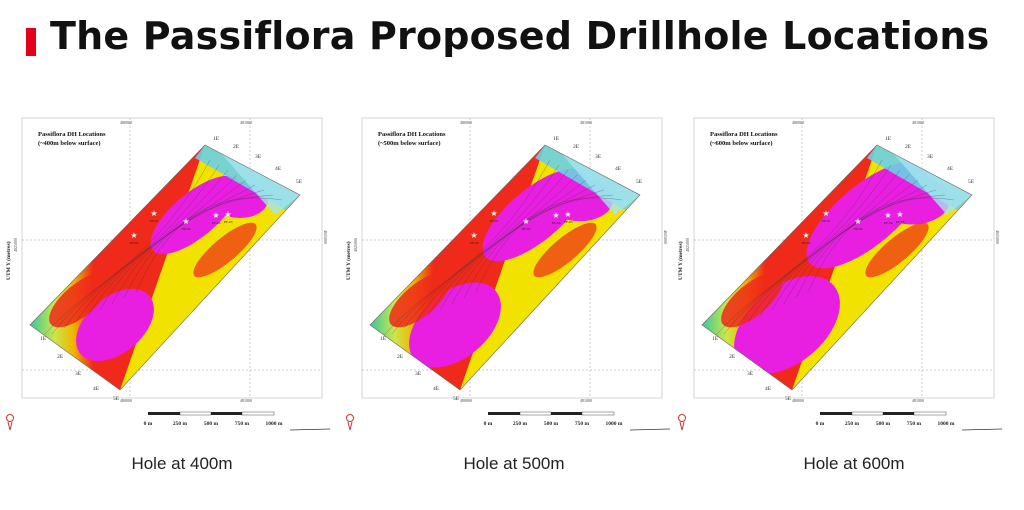 The width and height of the screenshot is (1024, 510). Describe the element at coordinates (466, 122) in the screenshot. I see `grid-label-top: 480000` at that location.